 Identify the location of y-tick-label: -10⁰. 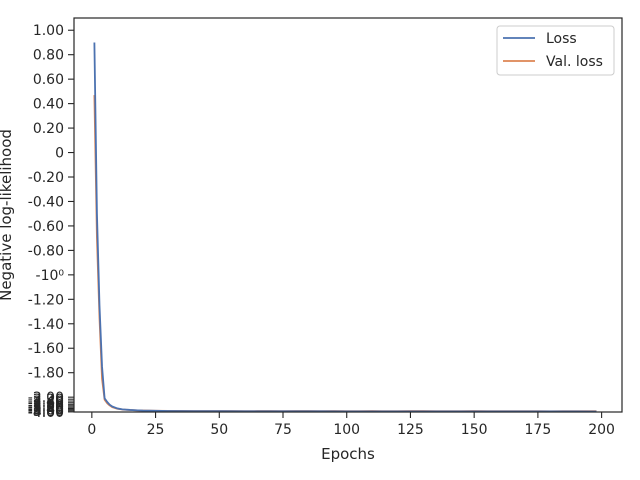
(50, 276).